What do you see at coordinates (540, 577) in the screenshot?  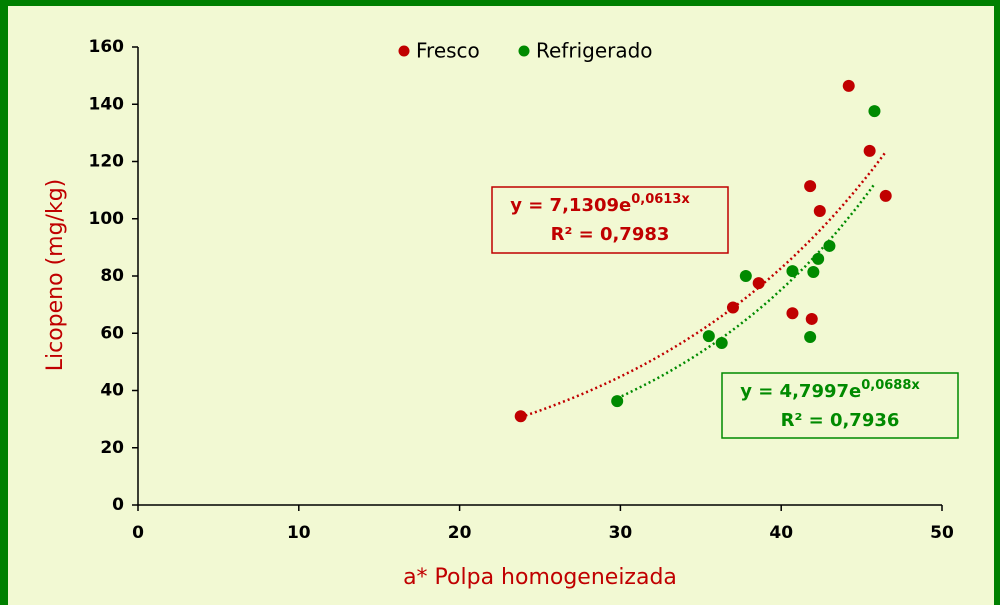 I see `x-axis-title: a* Polpa homogeneizada` at bounding box center [540, 577].